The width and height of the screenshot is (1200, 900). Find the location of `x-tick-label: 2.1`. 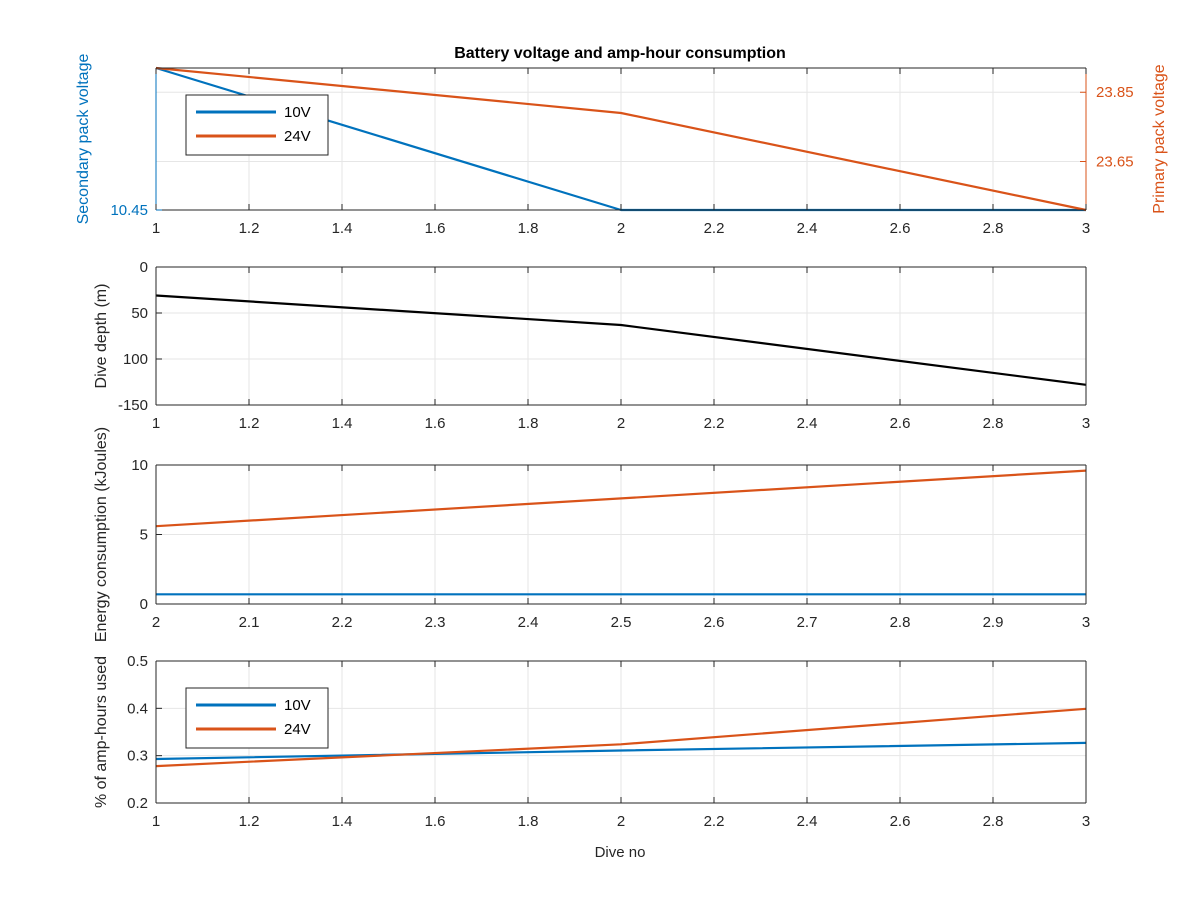

x-tick-label: 2.1 is located at coordinates (249, 622).